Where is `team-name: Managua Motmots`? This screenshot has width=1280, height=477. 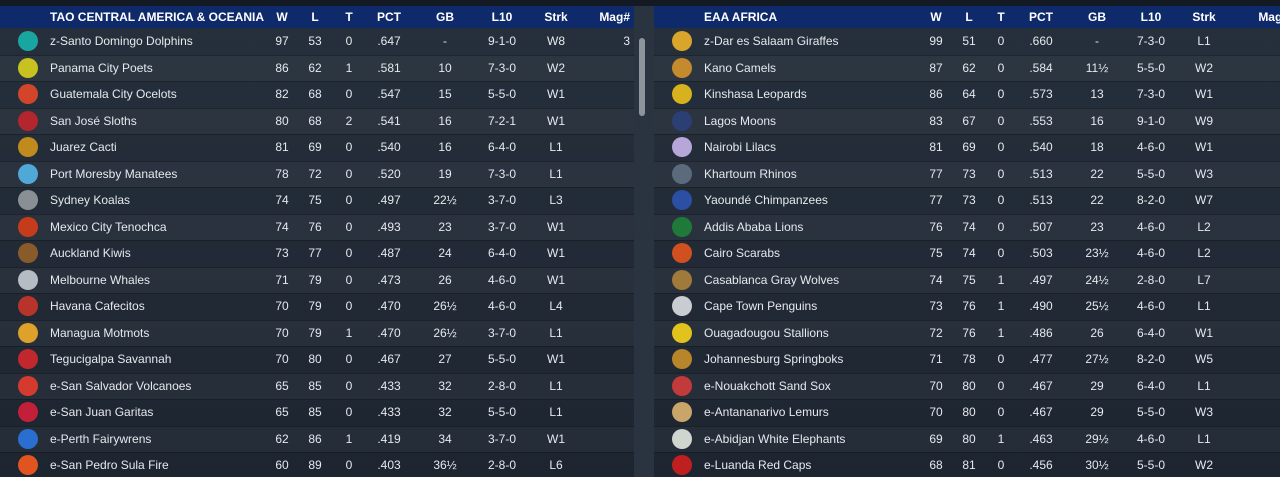
team-name: Managua Motmots is located at coordinates (100, 332).